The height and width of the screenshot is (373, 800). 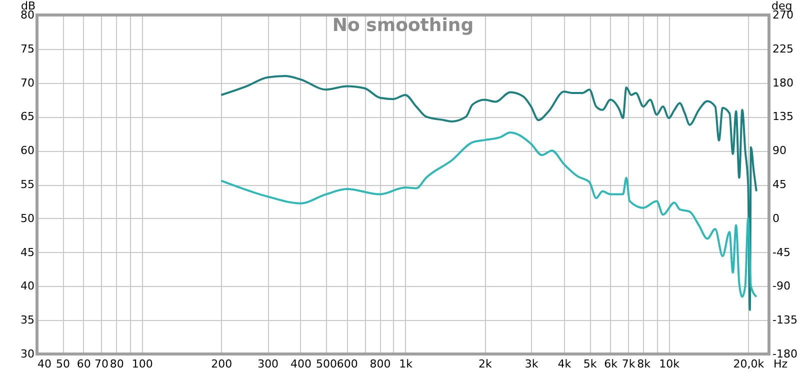 I want to click on x-tick-label: 600, so click(x=347, y=364).